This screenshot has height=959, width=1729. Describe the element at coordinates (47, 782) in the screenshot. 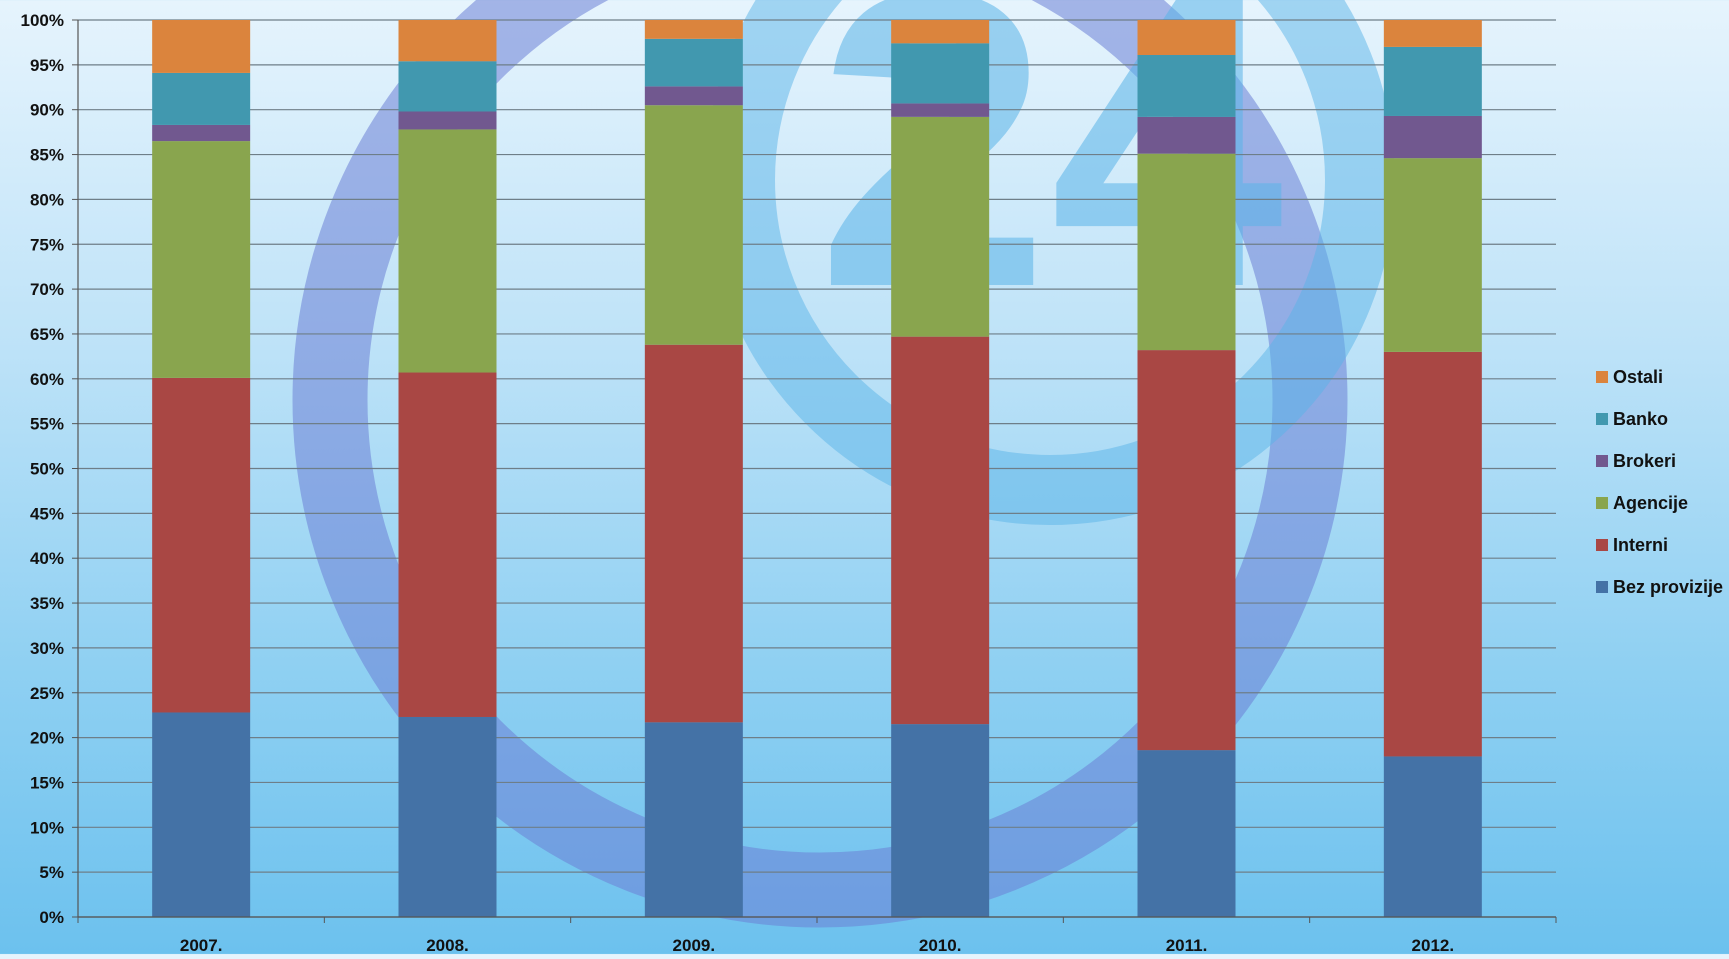

I see `y-tick-label: 15%` at that location.